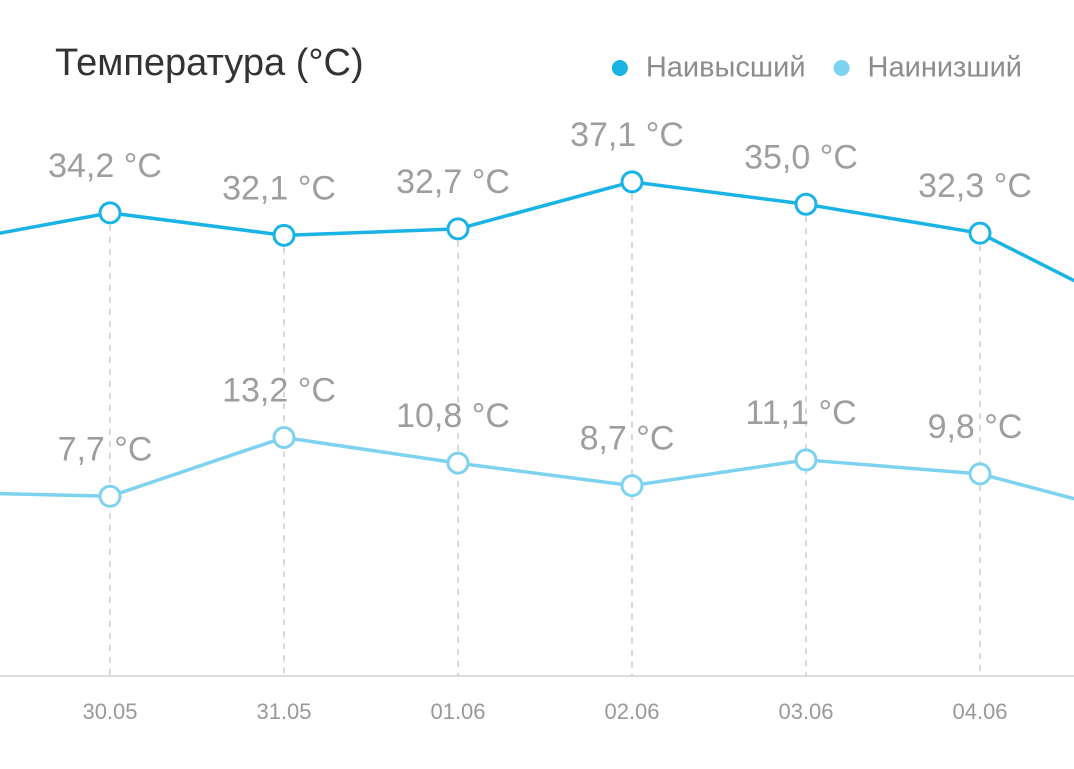  What do you see at coordinates (801, 157) in the screenshot?
I see `data-label: 35,0 °C` at bounding box center [801, 157].